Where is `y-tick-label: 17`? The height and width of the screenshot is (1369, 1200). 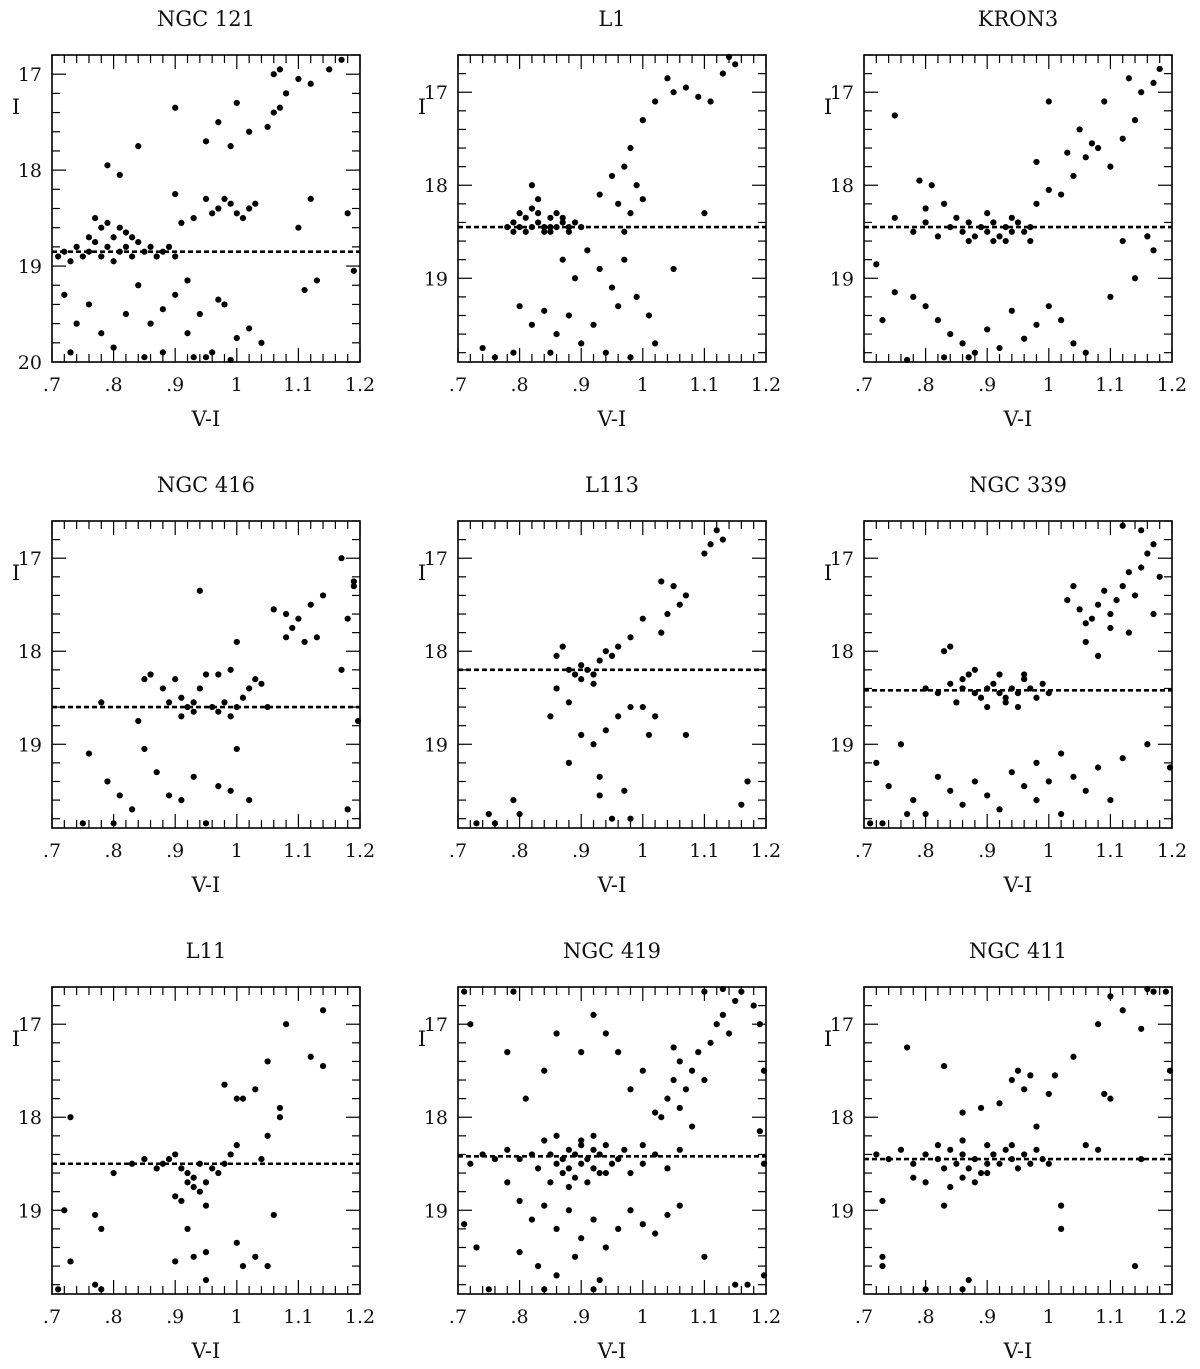
y-tick-label: 17 is located at coordinates (30, 559).